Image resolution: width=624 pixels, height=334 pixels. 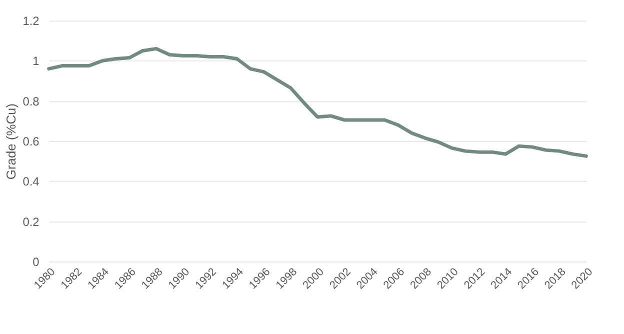 What do you see at coordinates (31, 221) in the screenshot?
I see `y-tick-label: 0.2` at bounding box center [31, 221].